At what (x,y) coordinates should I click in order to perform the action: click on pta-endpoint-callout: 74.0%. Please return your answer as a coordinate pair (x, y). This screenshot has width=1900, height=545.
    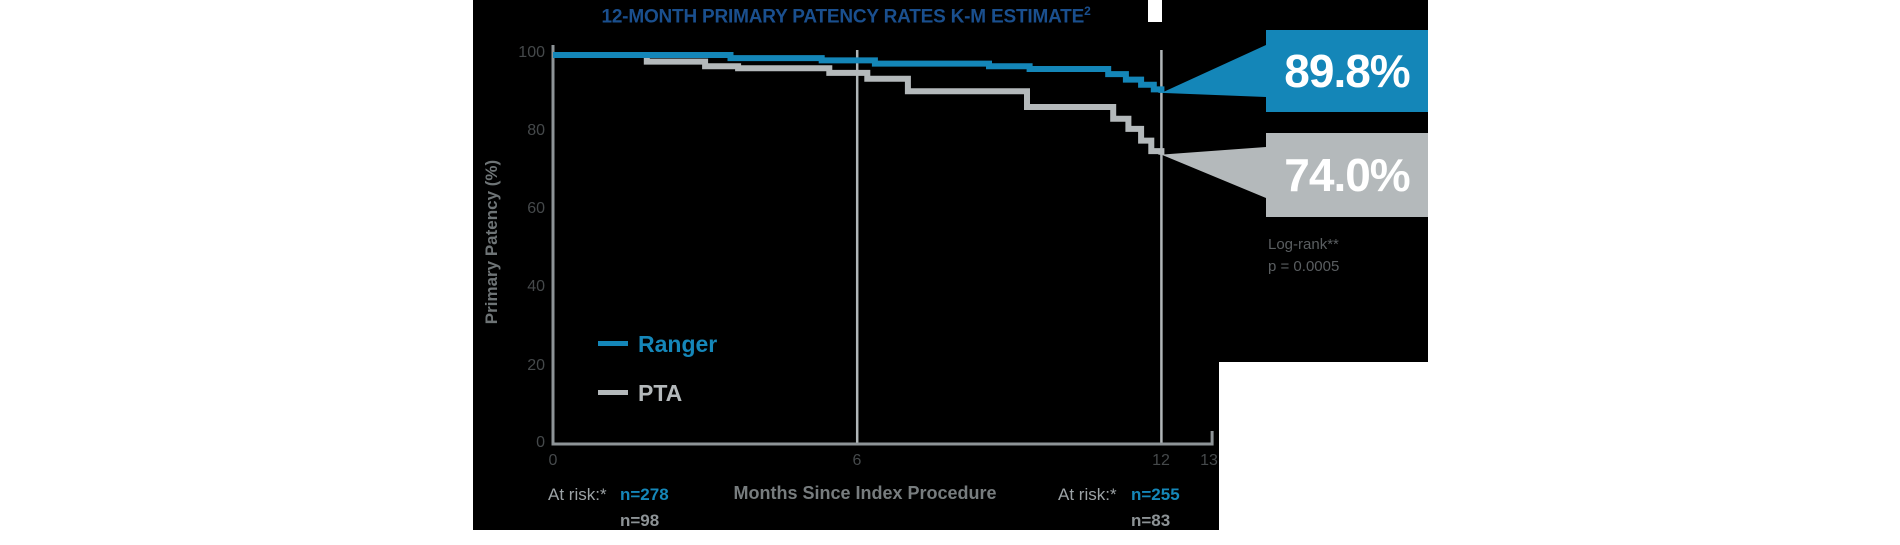
    Looking at the image, I should click on (1347, 175).